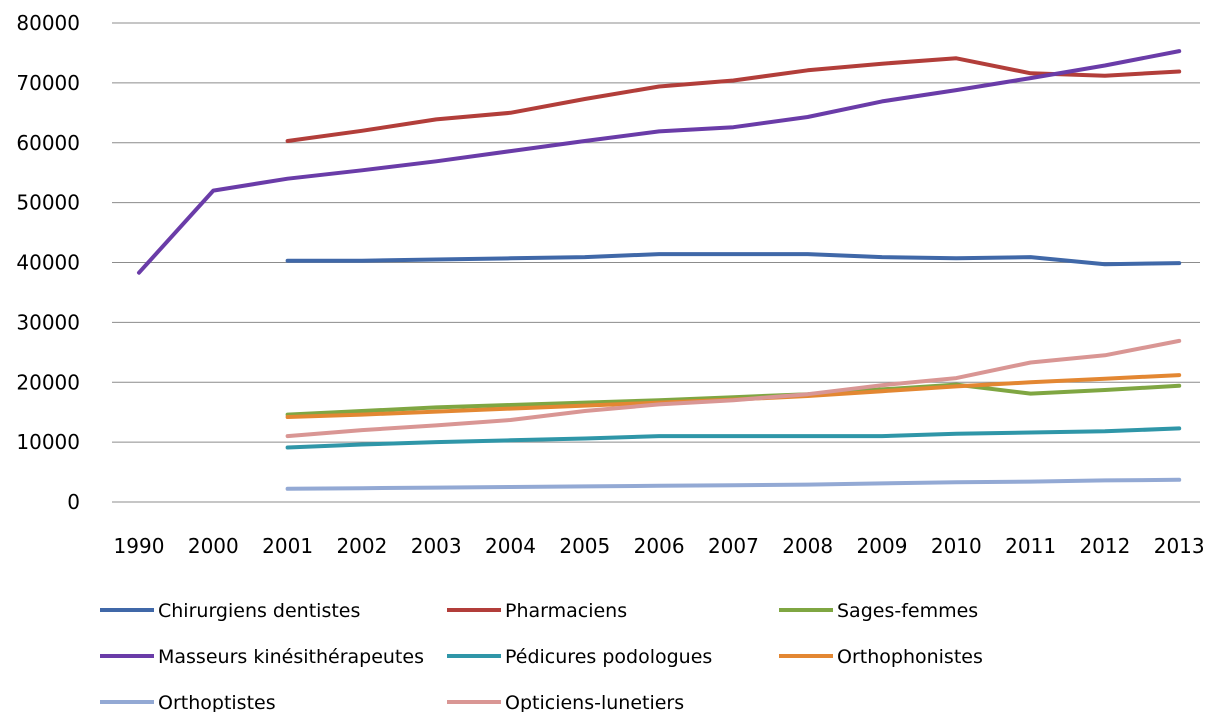  Describe the element at coordinates (510, 546) in the screenshot. I see `x-tick-label: 2004` at that location.